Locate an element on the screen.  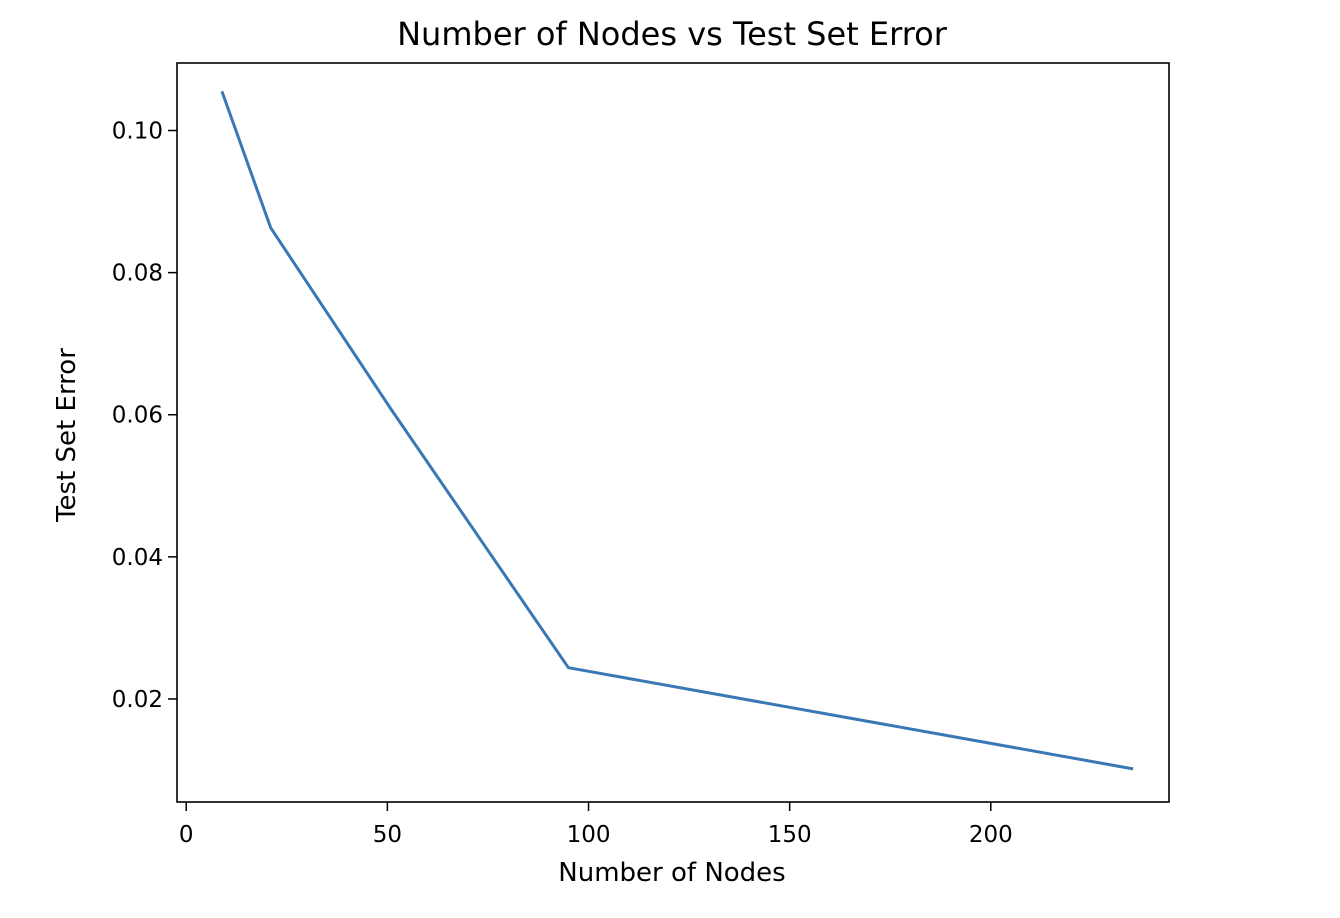
x-tick-label: 100 is located at coordinates (589, 835).